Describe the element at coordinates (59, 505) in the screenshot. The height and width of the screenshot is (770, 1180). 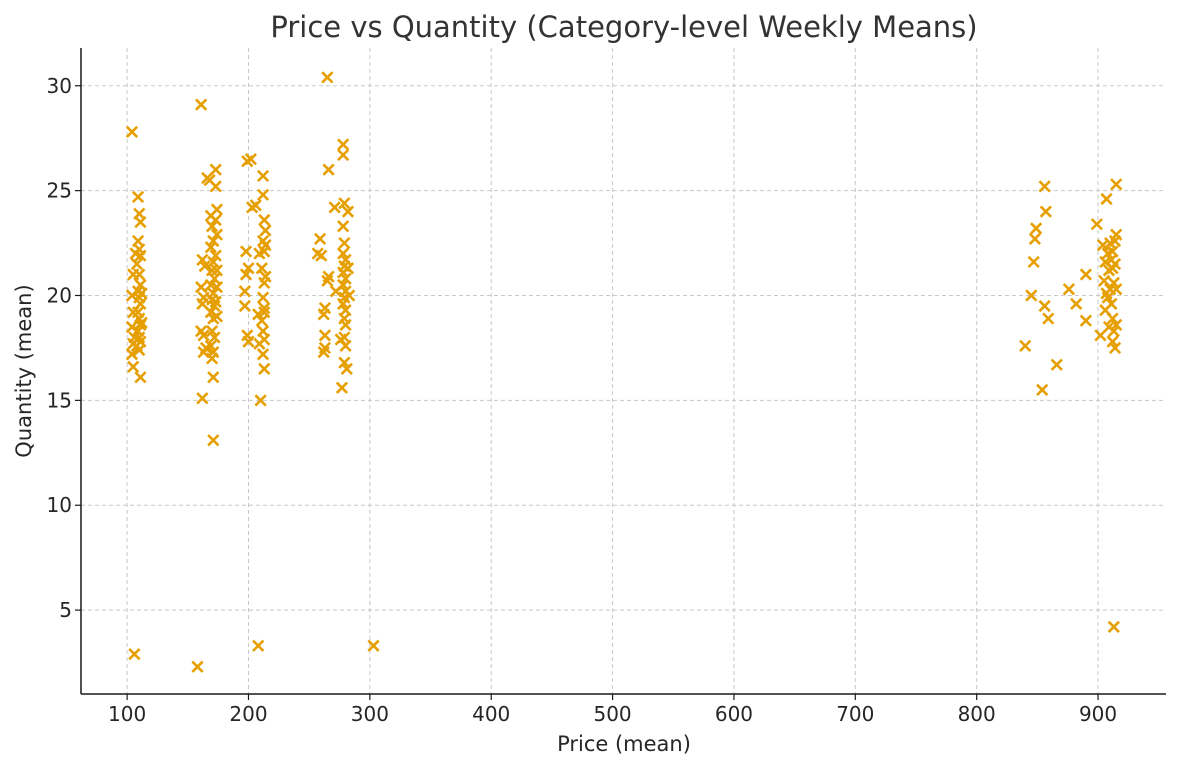
I see `y-tick-label: 10` at that location.